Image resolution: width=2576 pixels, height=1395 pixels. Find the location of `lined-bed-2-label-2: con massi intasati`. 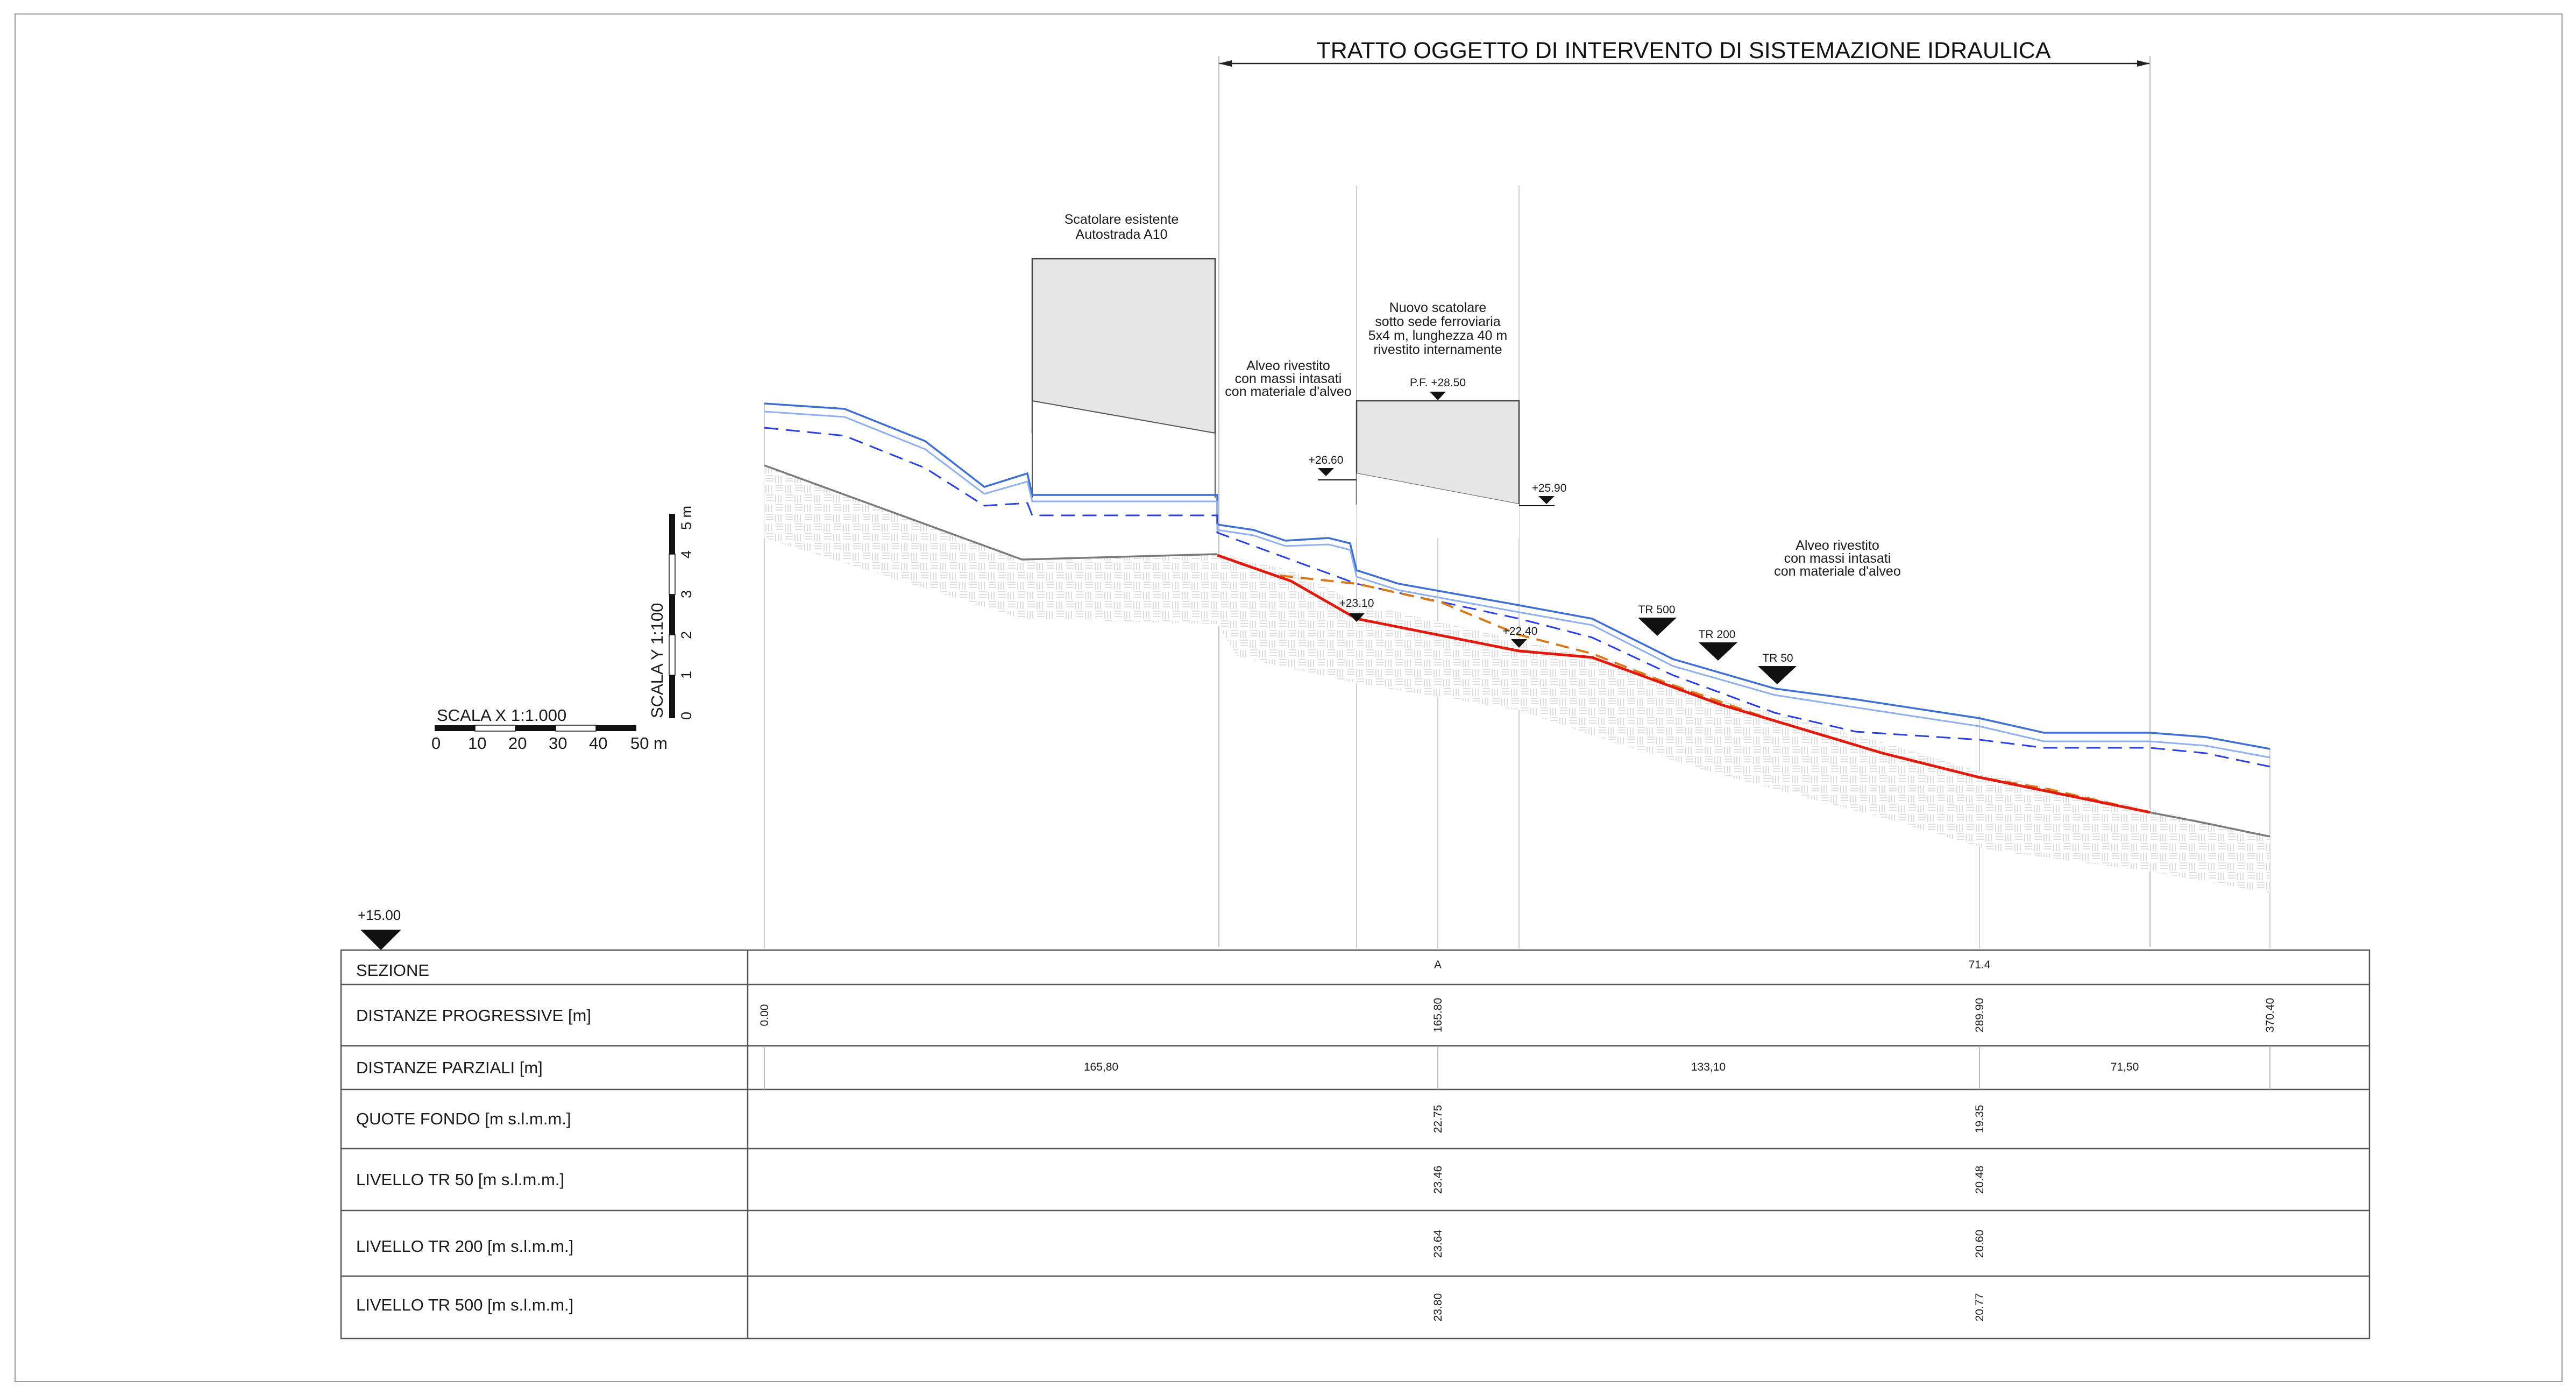

lined-bed-2-label-2: con massi intasati is located at coordinates (1837, 558).